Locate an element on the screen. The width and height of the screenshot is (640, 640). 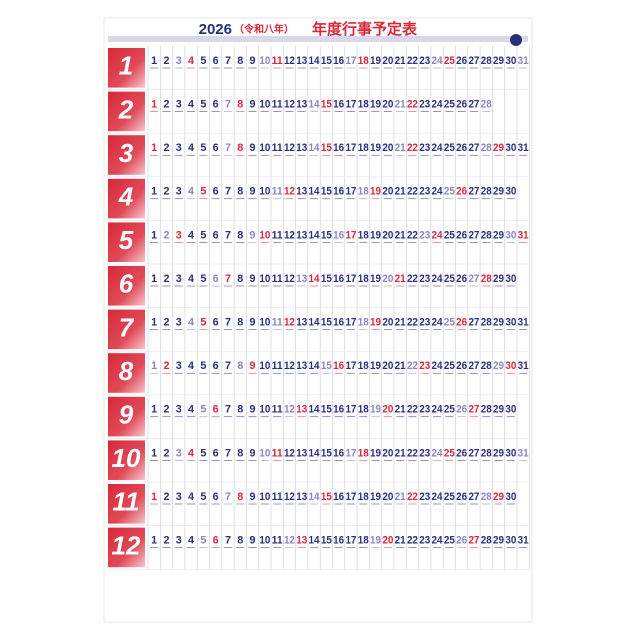
day-number: 5 is located at coordinates (203, 61).